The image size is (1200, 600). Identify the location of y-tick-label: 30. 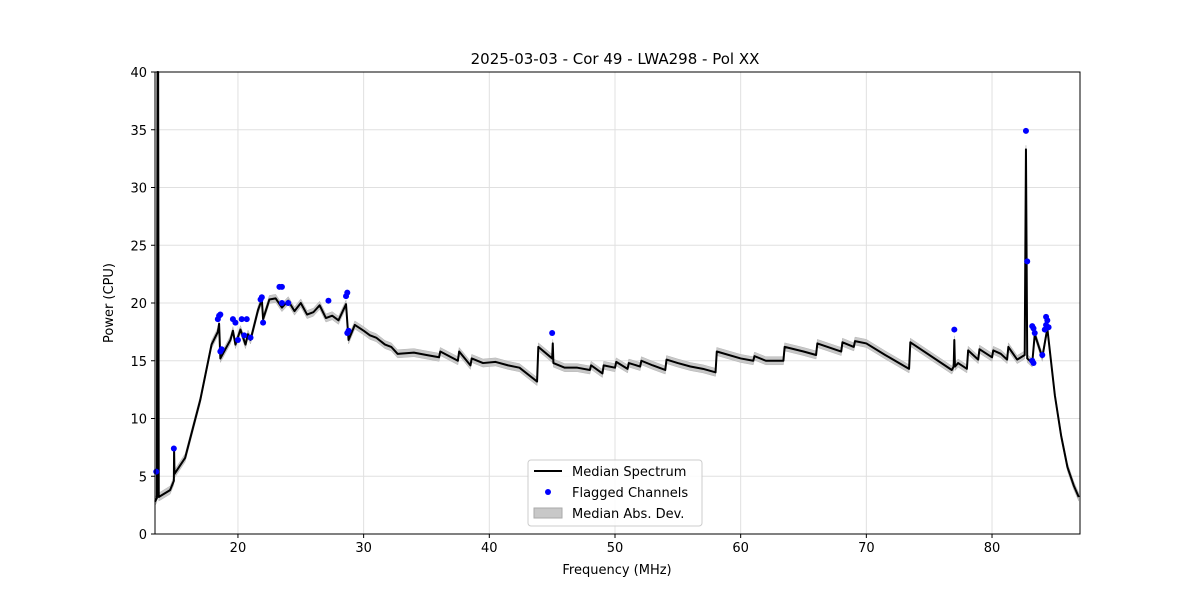
(138, 189).